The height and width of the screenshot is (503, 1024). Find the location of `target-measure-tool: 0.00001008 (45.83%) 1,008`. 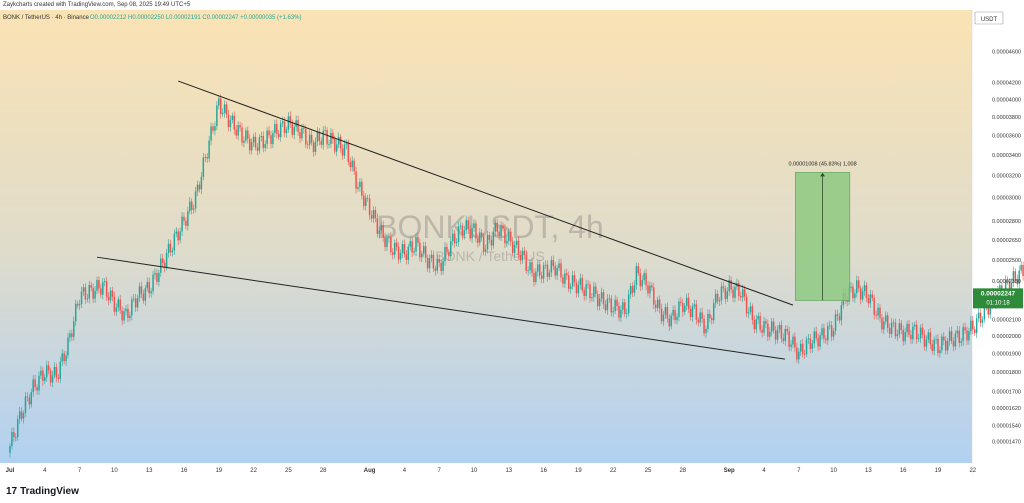

target-measure-tool: 0.00001008 (45.83%) 1,008 is located at coordinates (822, 231).